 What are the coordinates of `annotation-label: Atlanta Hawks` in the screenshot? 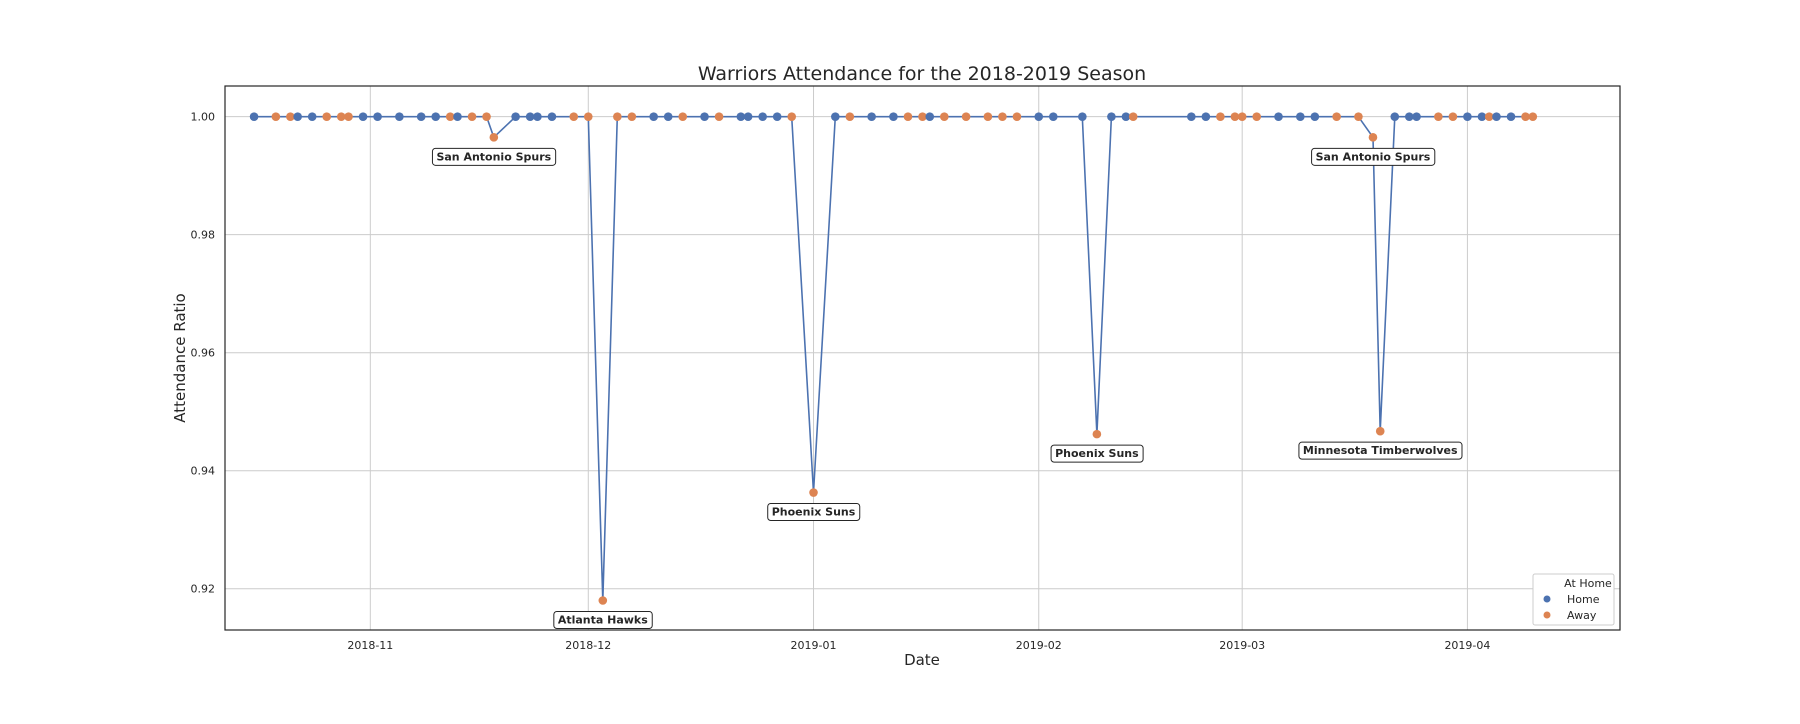 It's located at (603, 619).